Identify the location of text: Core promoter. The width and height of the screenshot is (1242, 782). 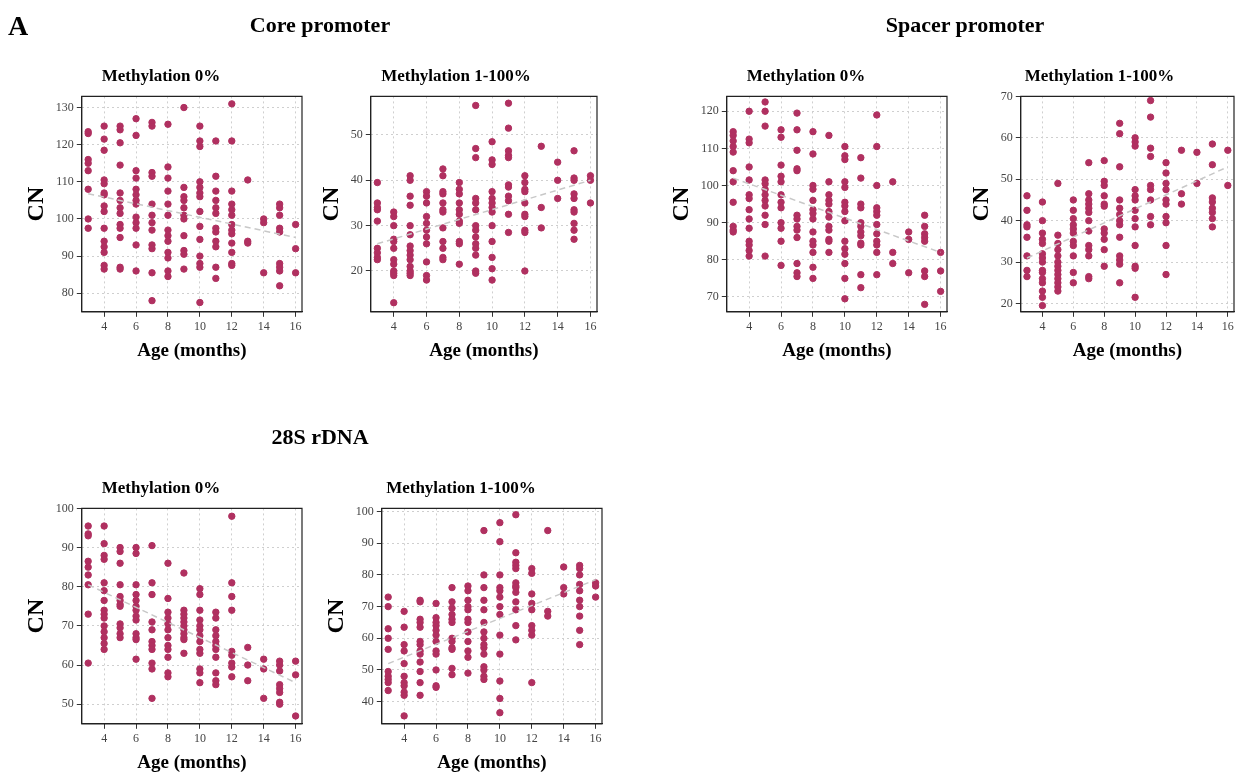
(320, 24).